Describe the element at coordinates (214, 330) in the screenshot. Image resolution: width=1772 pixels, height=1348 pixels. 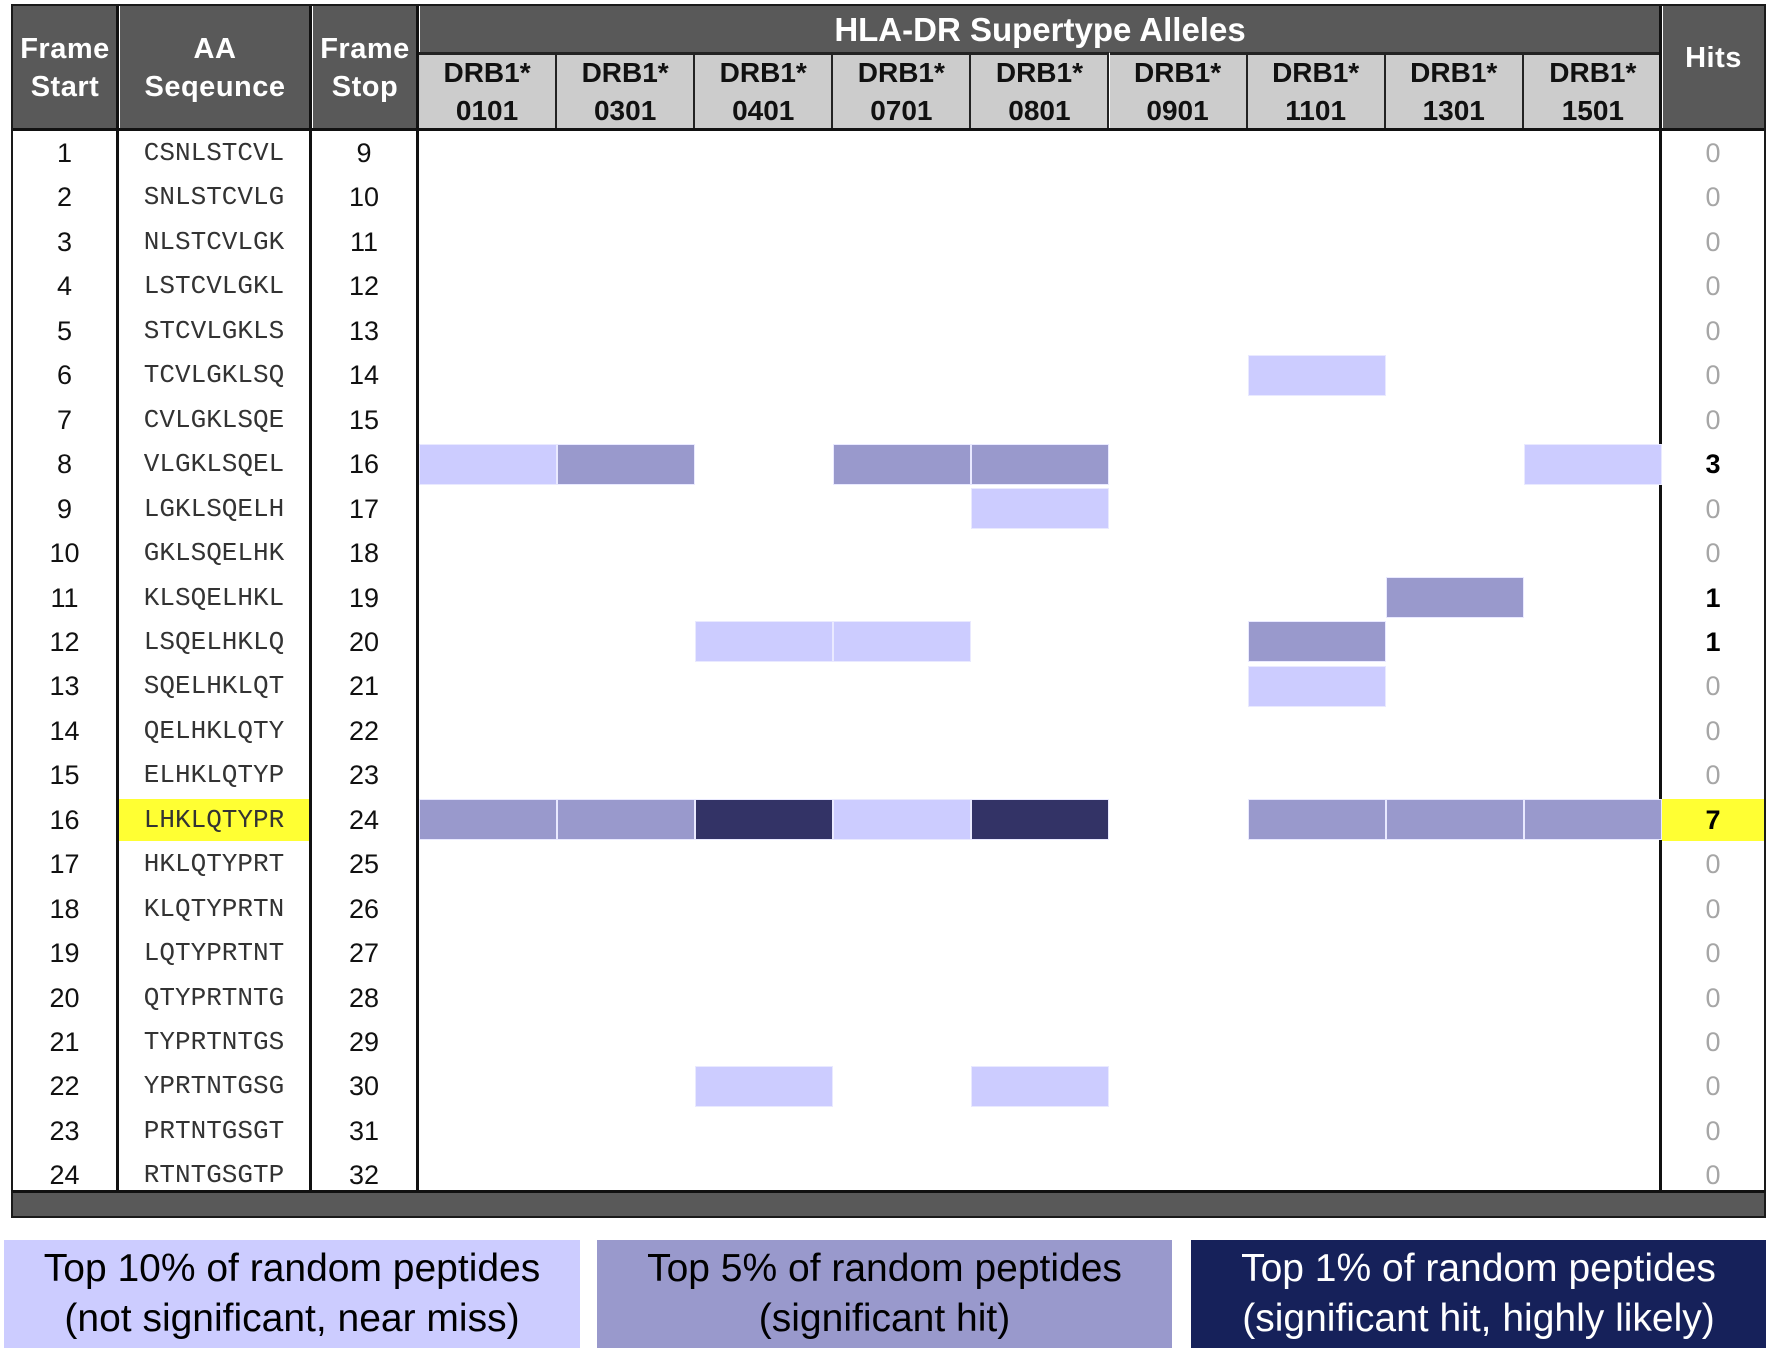
I see `aa-sequence: STCVLGKLS` at that location.